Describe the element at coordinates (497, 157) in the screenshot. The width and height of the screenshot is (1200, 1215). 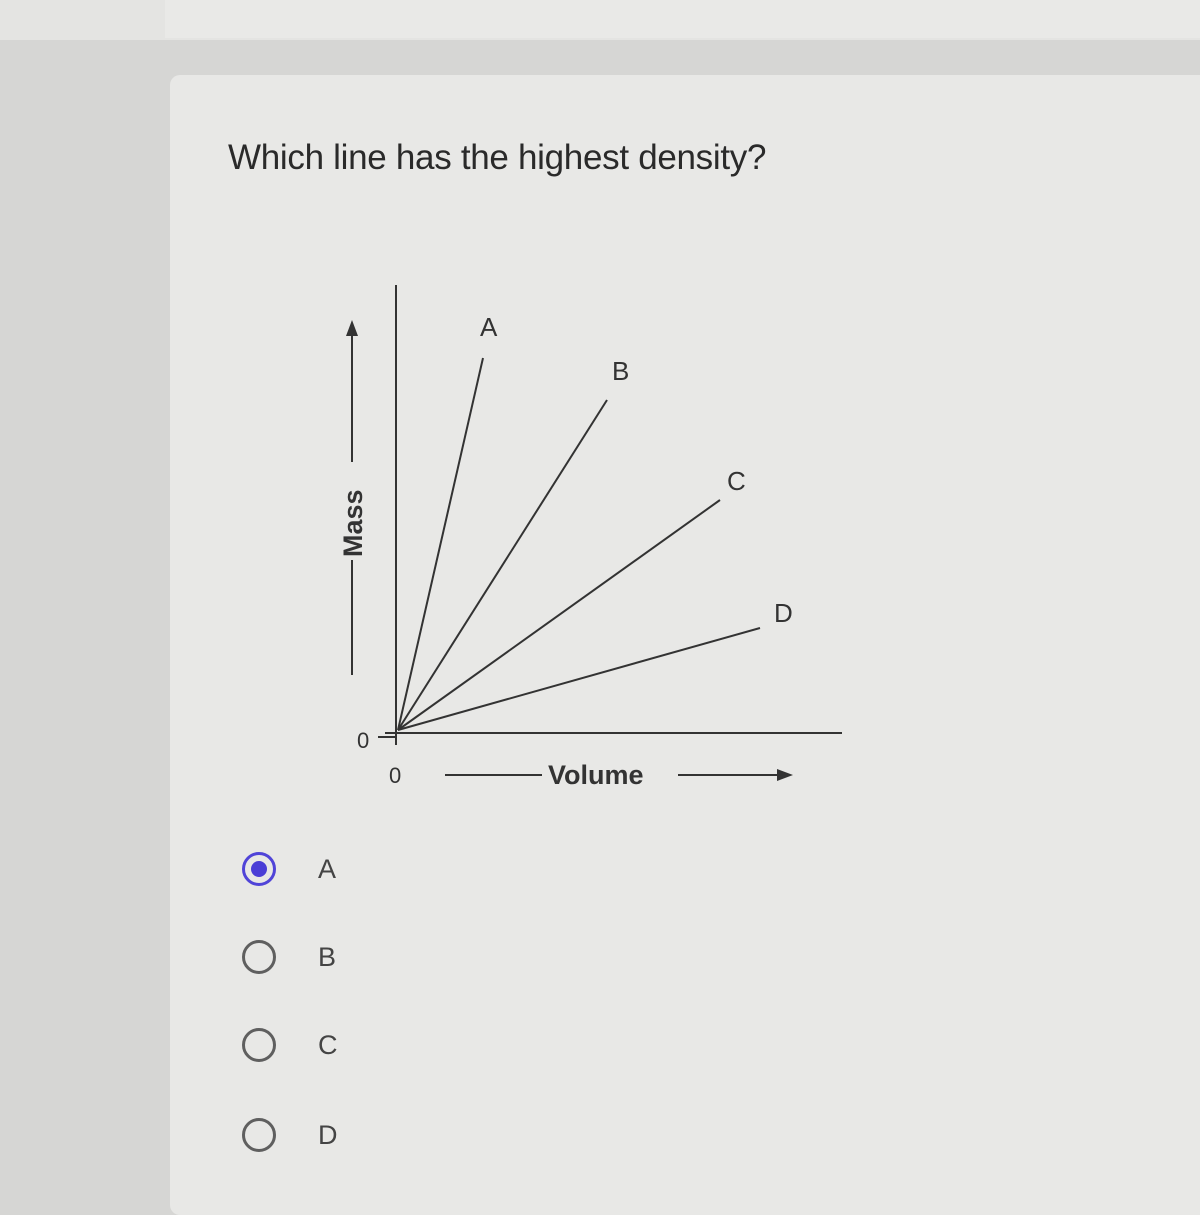
I see `question-title: Which line has the highest density?` at that location.